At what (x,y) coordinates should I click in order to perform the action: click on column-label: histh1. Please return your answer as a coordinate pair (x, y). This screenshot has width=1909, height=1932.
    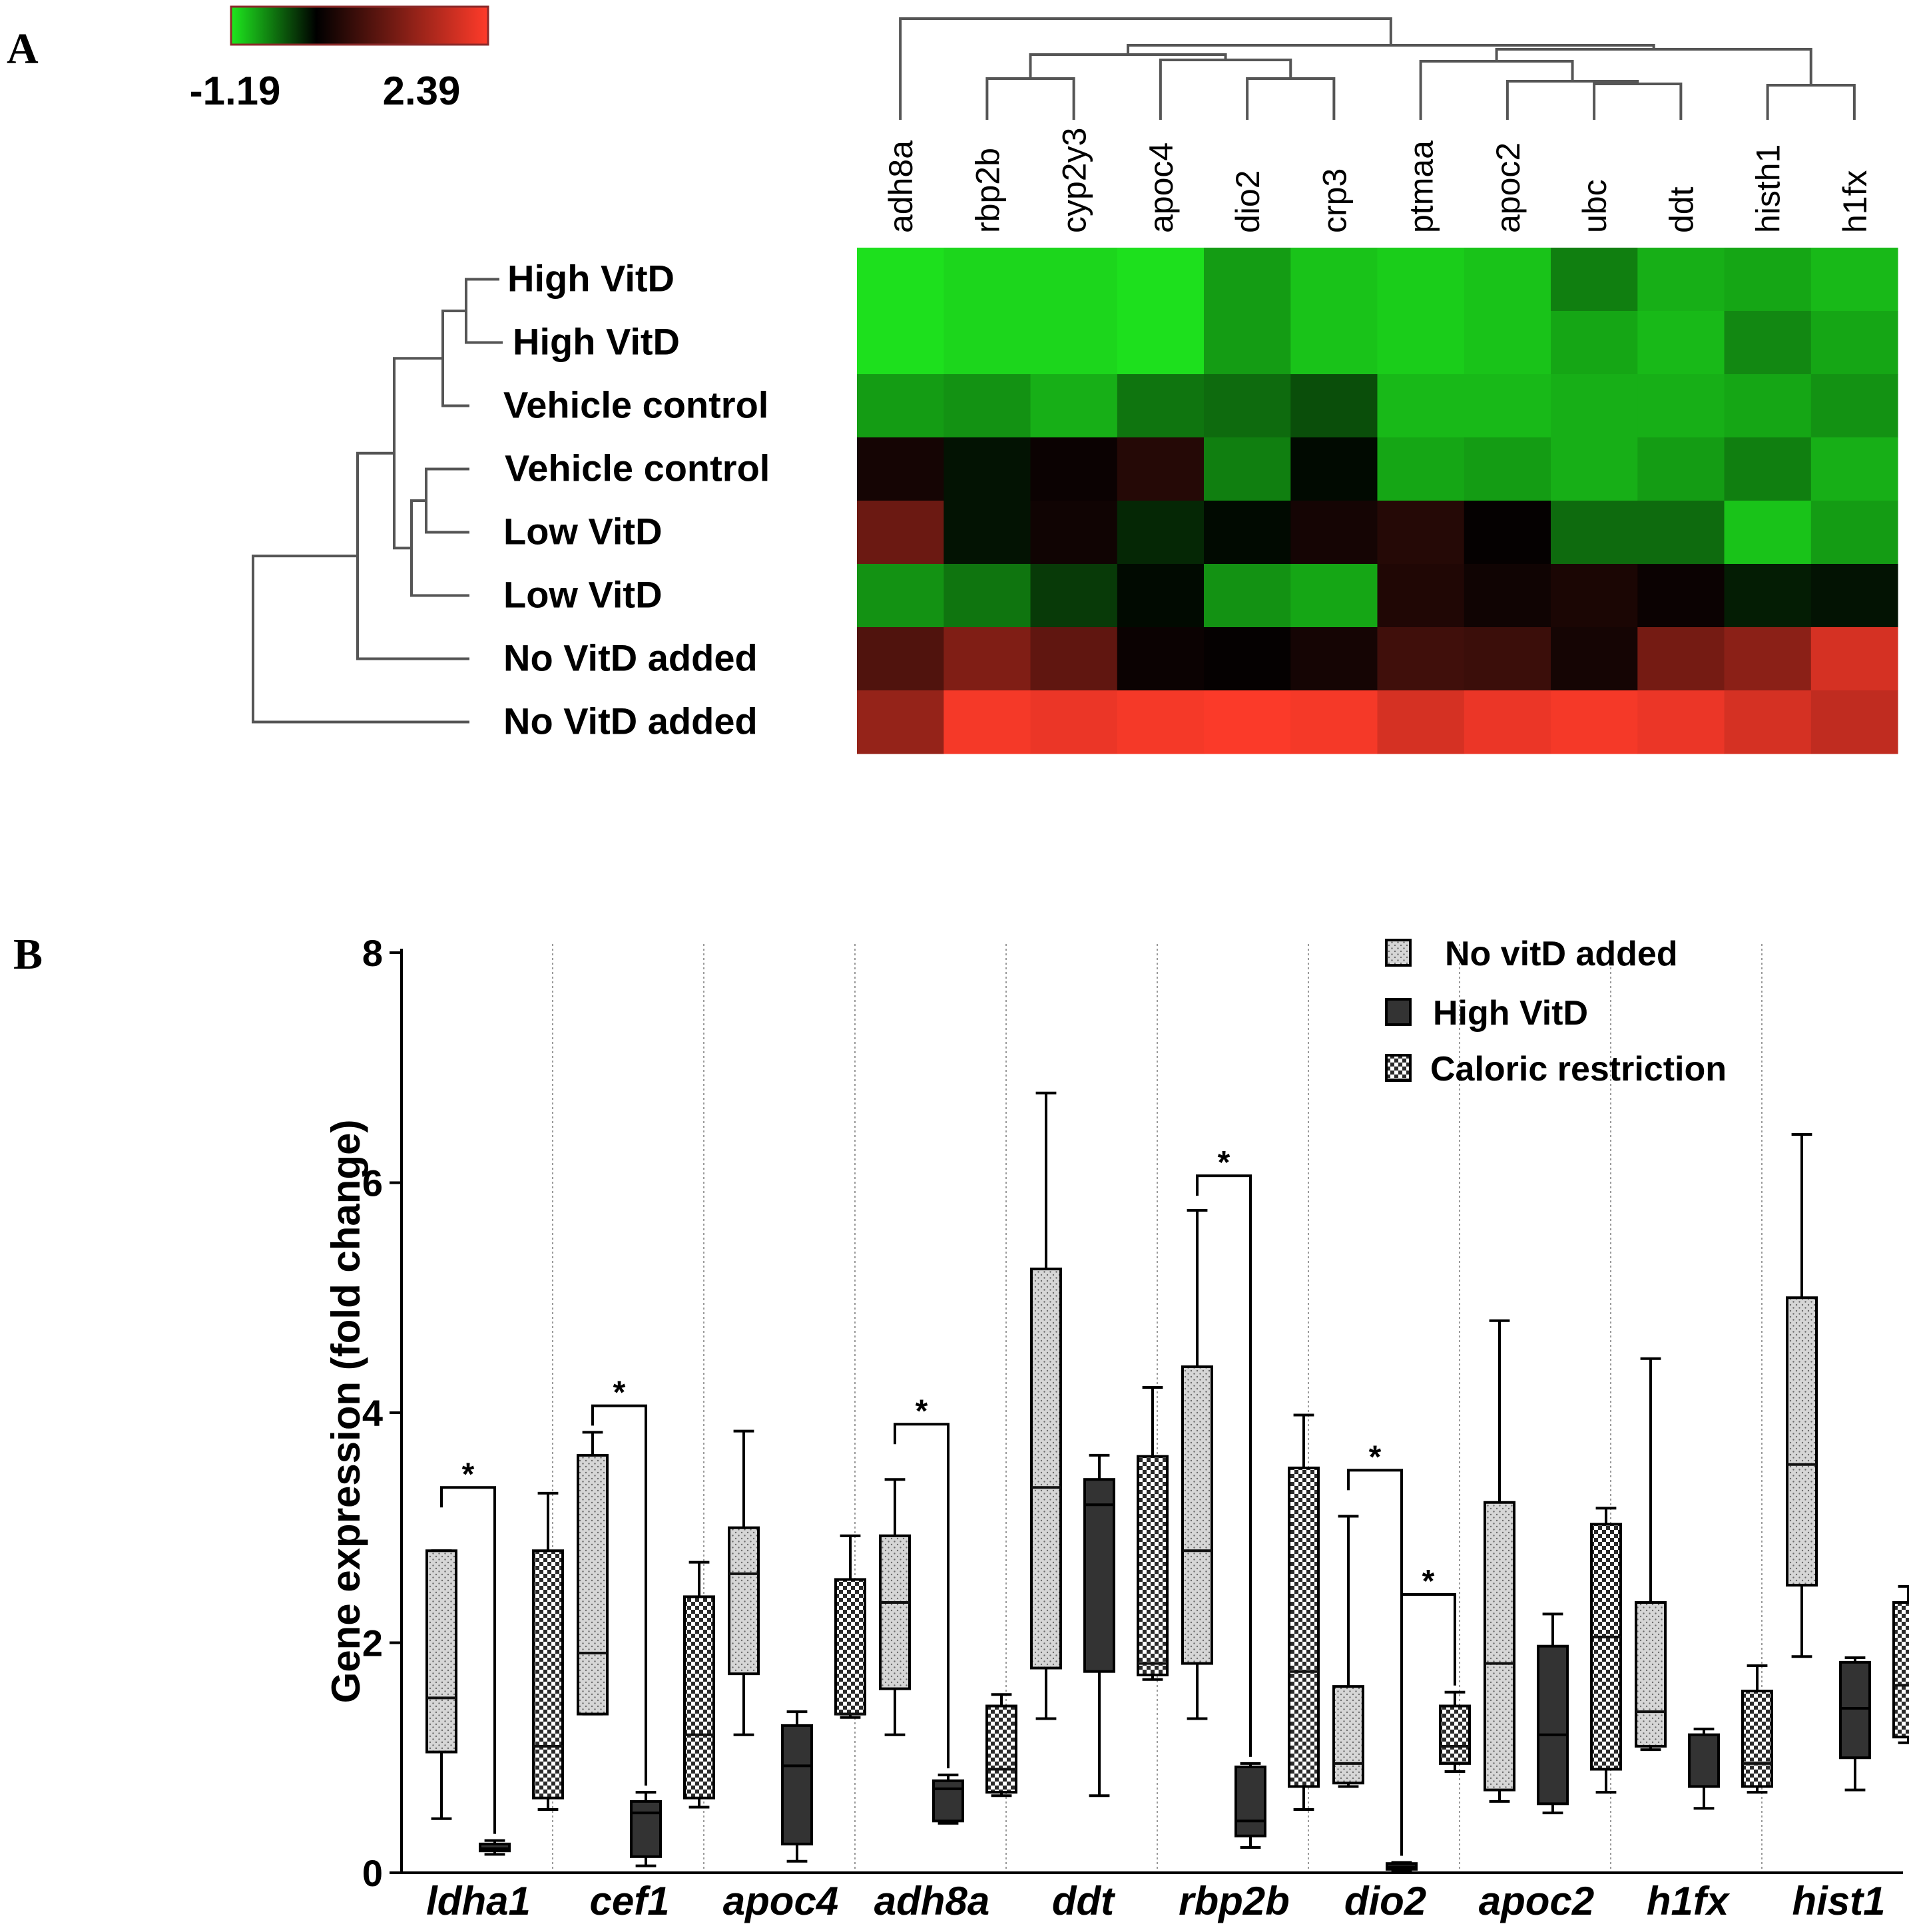
    Looking at the image, I should click on (1768, 188).